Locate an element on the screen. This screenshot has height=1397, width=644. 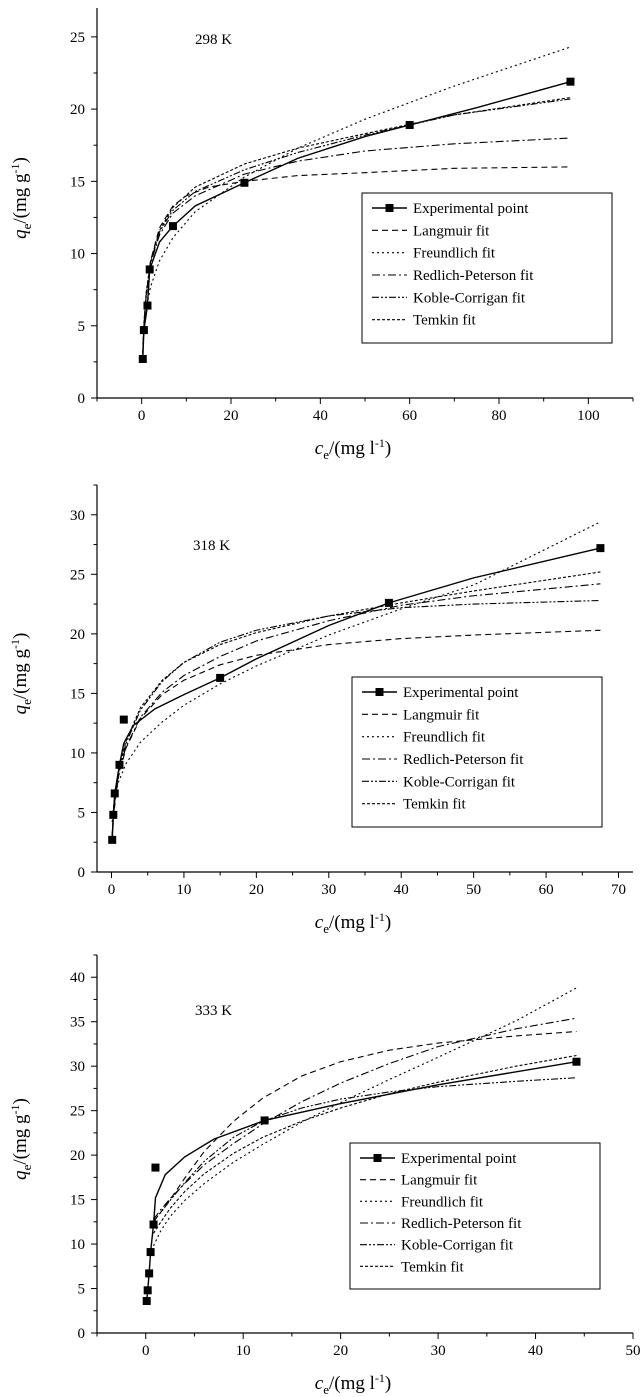
y-axis-title-units: /(mg g is located at coordinates (20, 198).